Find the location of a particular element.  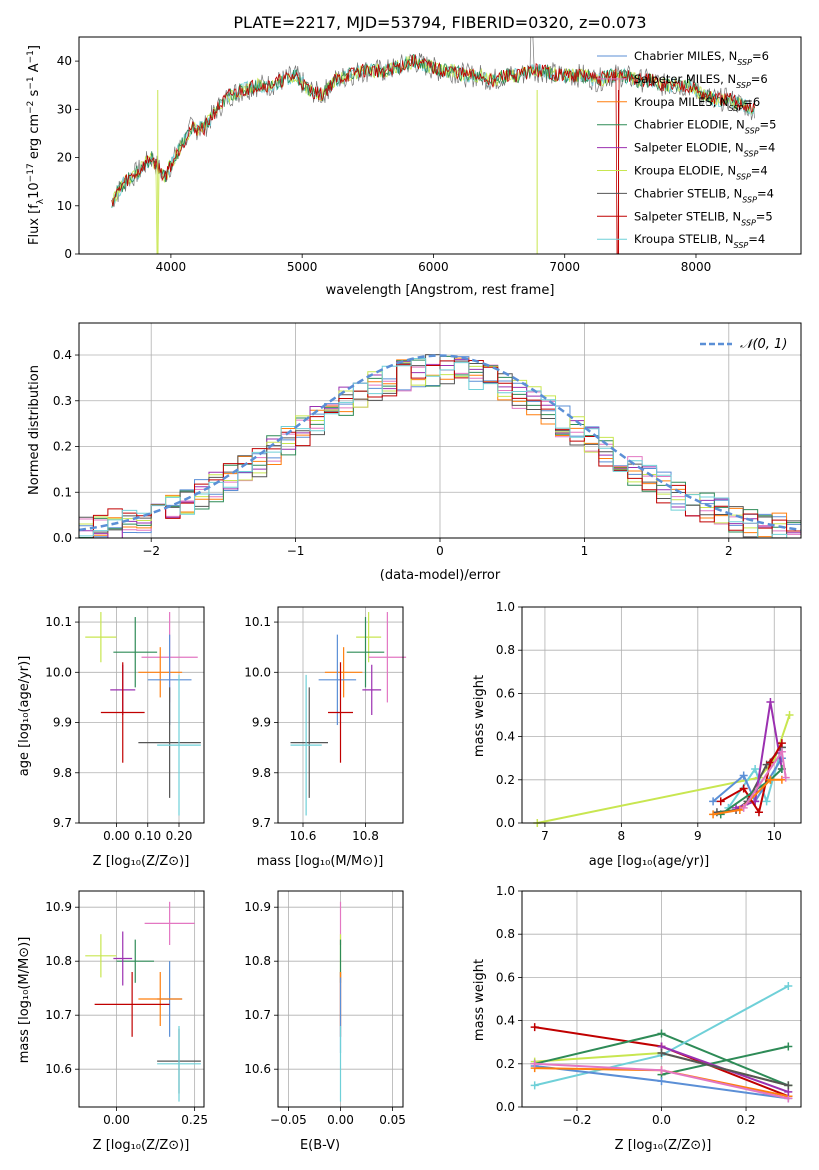

legend-model: Kroupa STELIB, N is located at coordinates (684, 239).